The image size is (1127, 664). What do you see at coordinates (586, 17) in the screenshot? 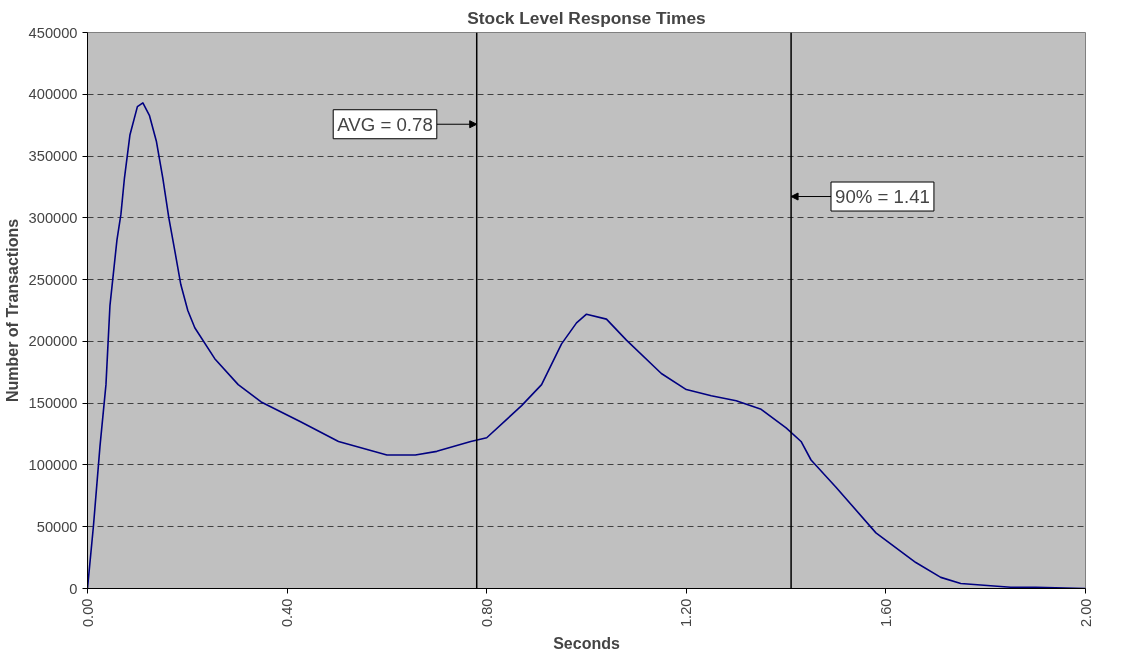
I see `chart-title: Stock Level Response Times` at bounding box center [586, 17].